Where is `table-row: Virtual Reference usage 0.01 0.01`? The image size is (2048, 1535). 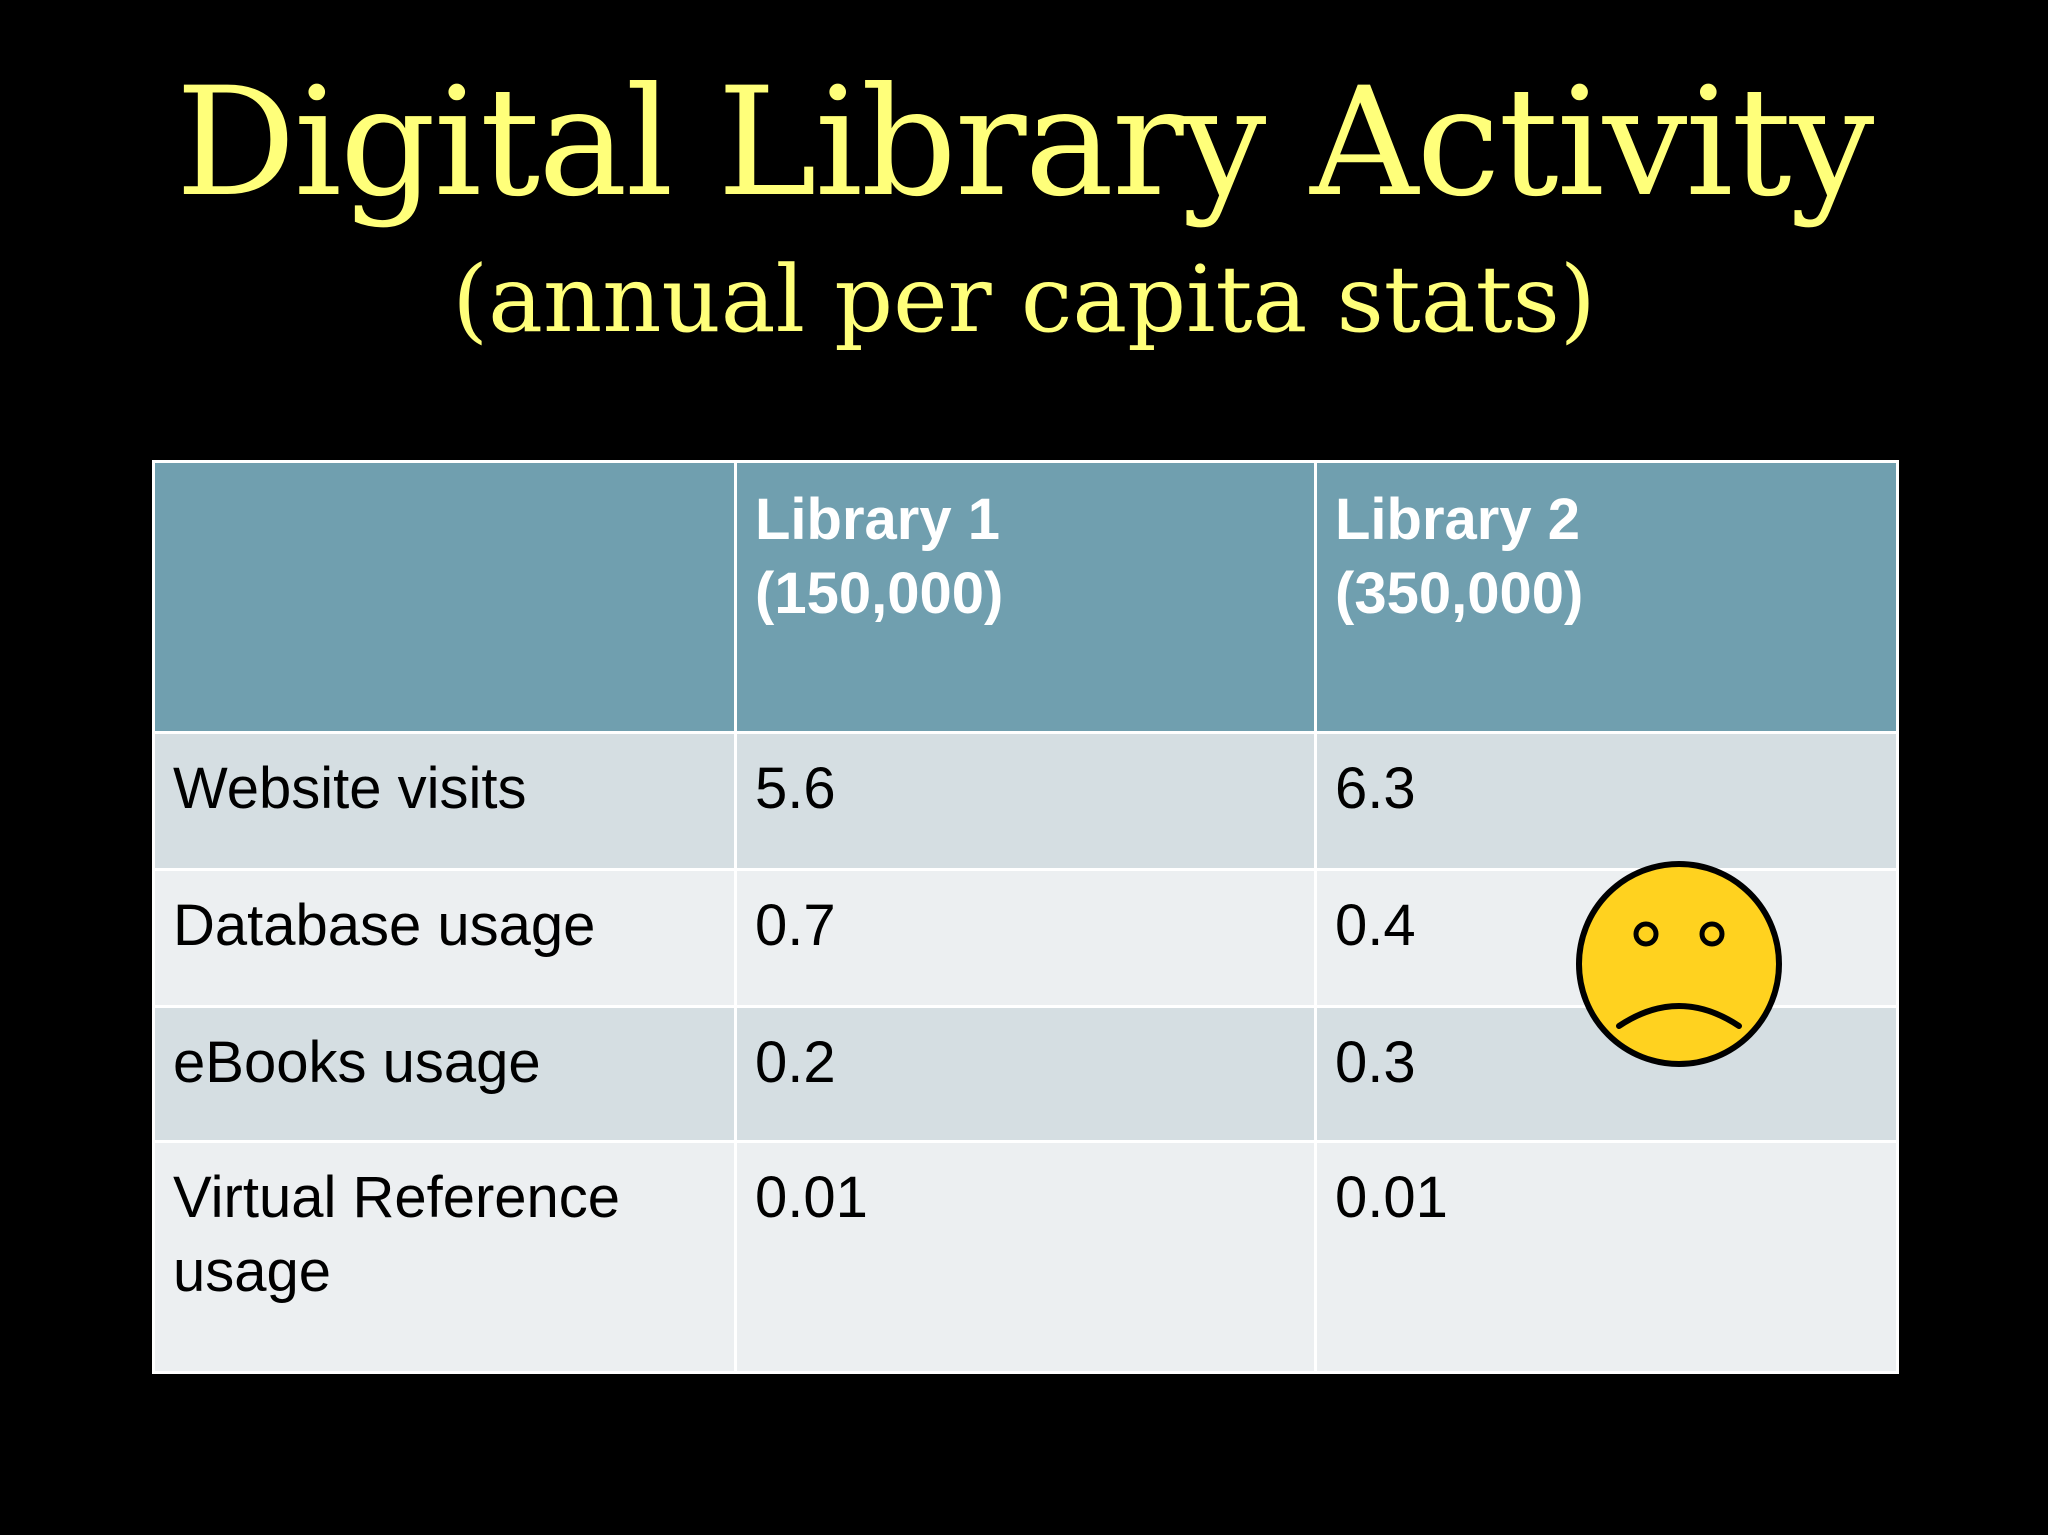
table-row: Virtual Reference usage 0.01 0.01 is located at coordinates (1025, 1257).